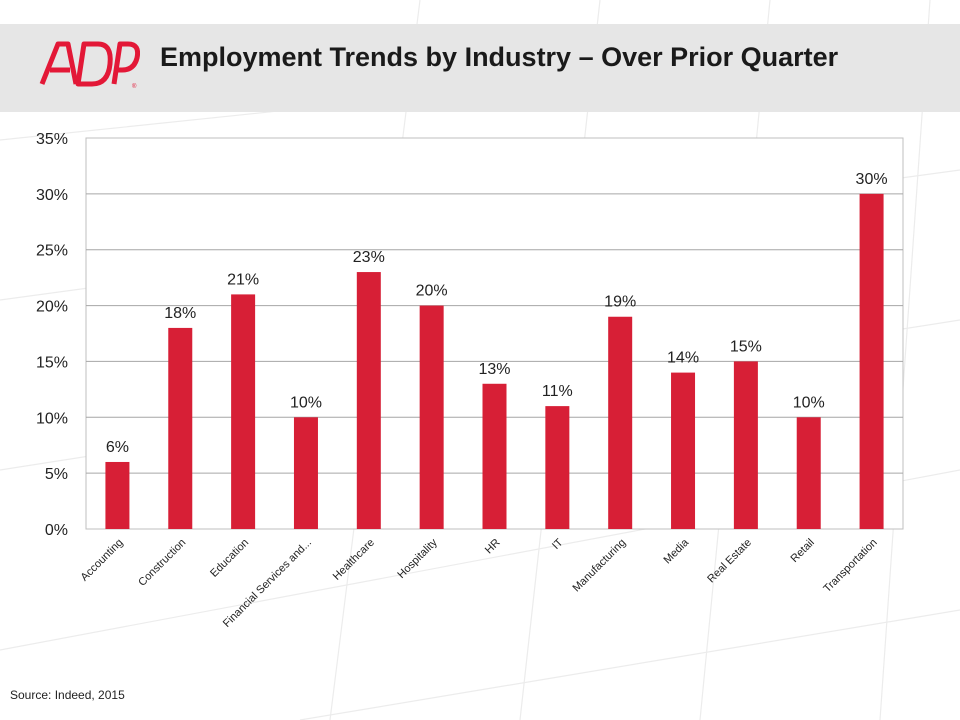  What do you see at coordinates (102, 560) in the screenshot?
I see `x-tick-label: Accounting` at bounding box center [102, 560].